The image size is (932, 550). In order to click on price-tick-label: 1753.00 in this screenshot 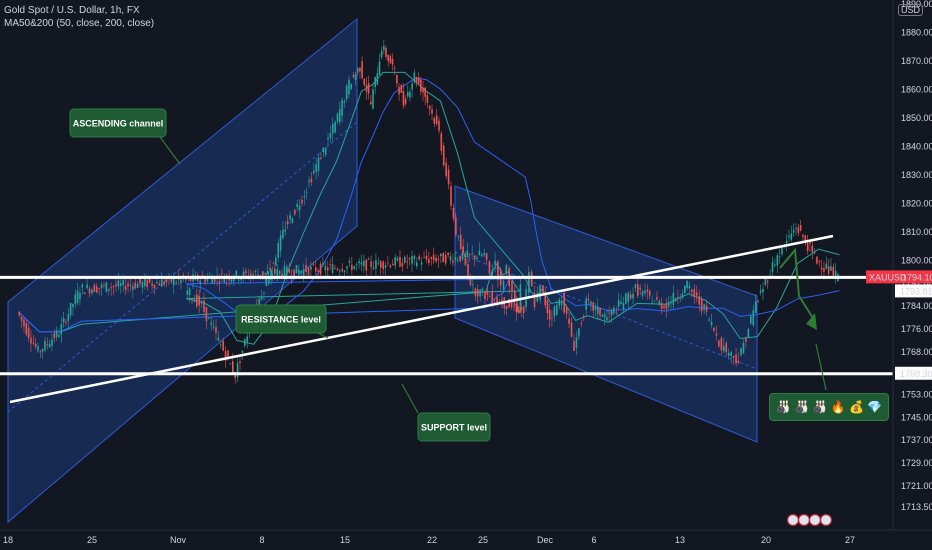, I will do `click(916, 395)`.